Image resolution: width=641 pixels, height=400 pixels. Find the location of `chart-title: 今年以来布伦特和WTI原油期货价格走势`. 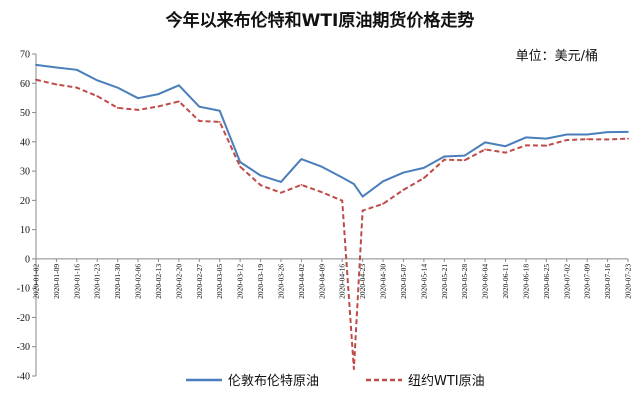

chart-title: 今年以来布伦特和WTI原油期货价格走势 is located at coordinates (320, 20).